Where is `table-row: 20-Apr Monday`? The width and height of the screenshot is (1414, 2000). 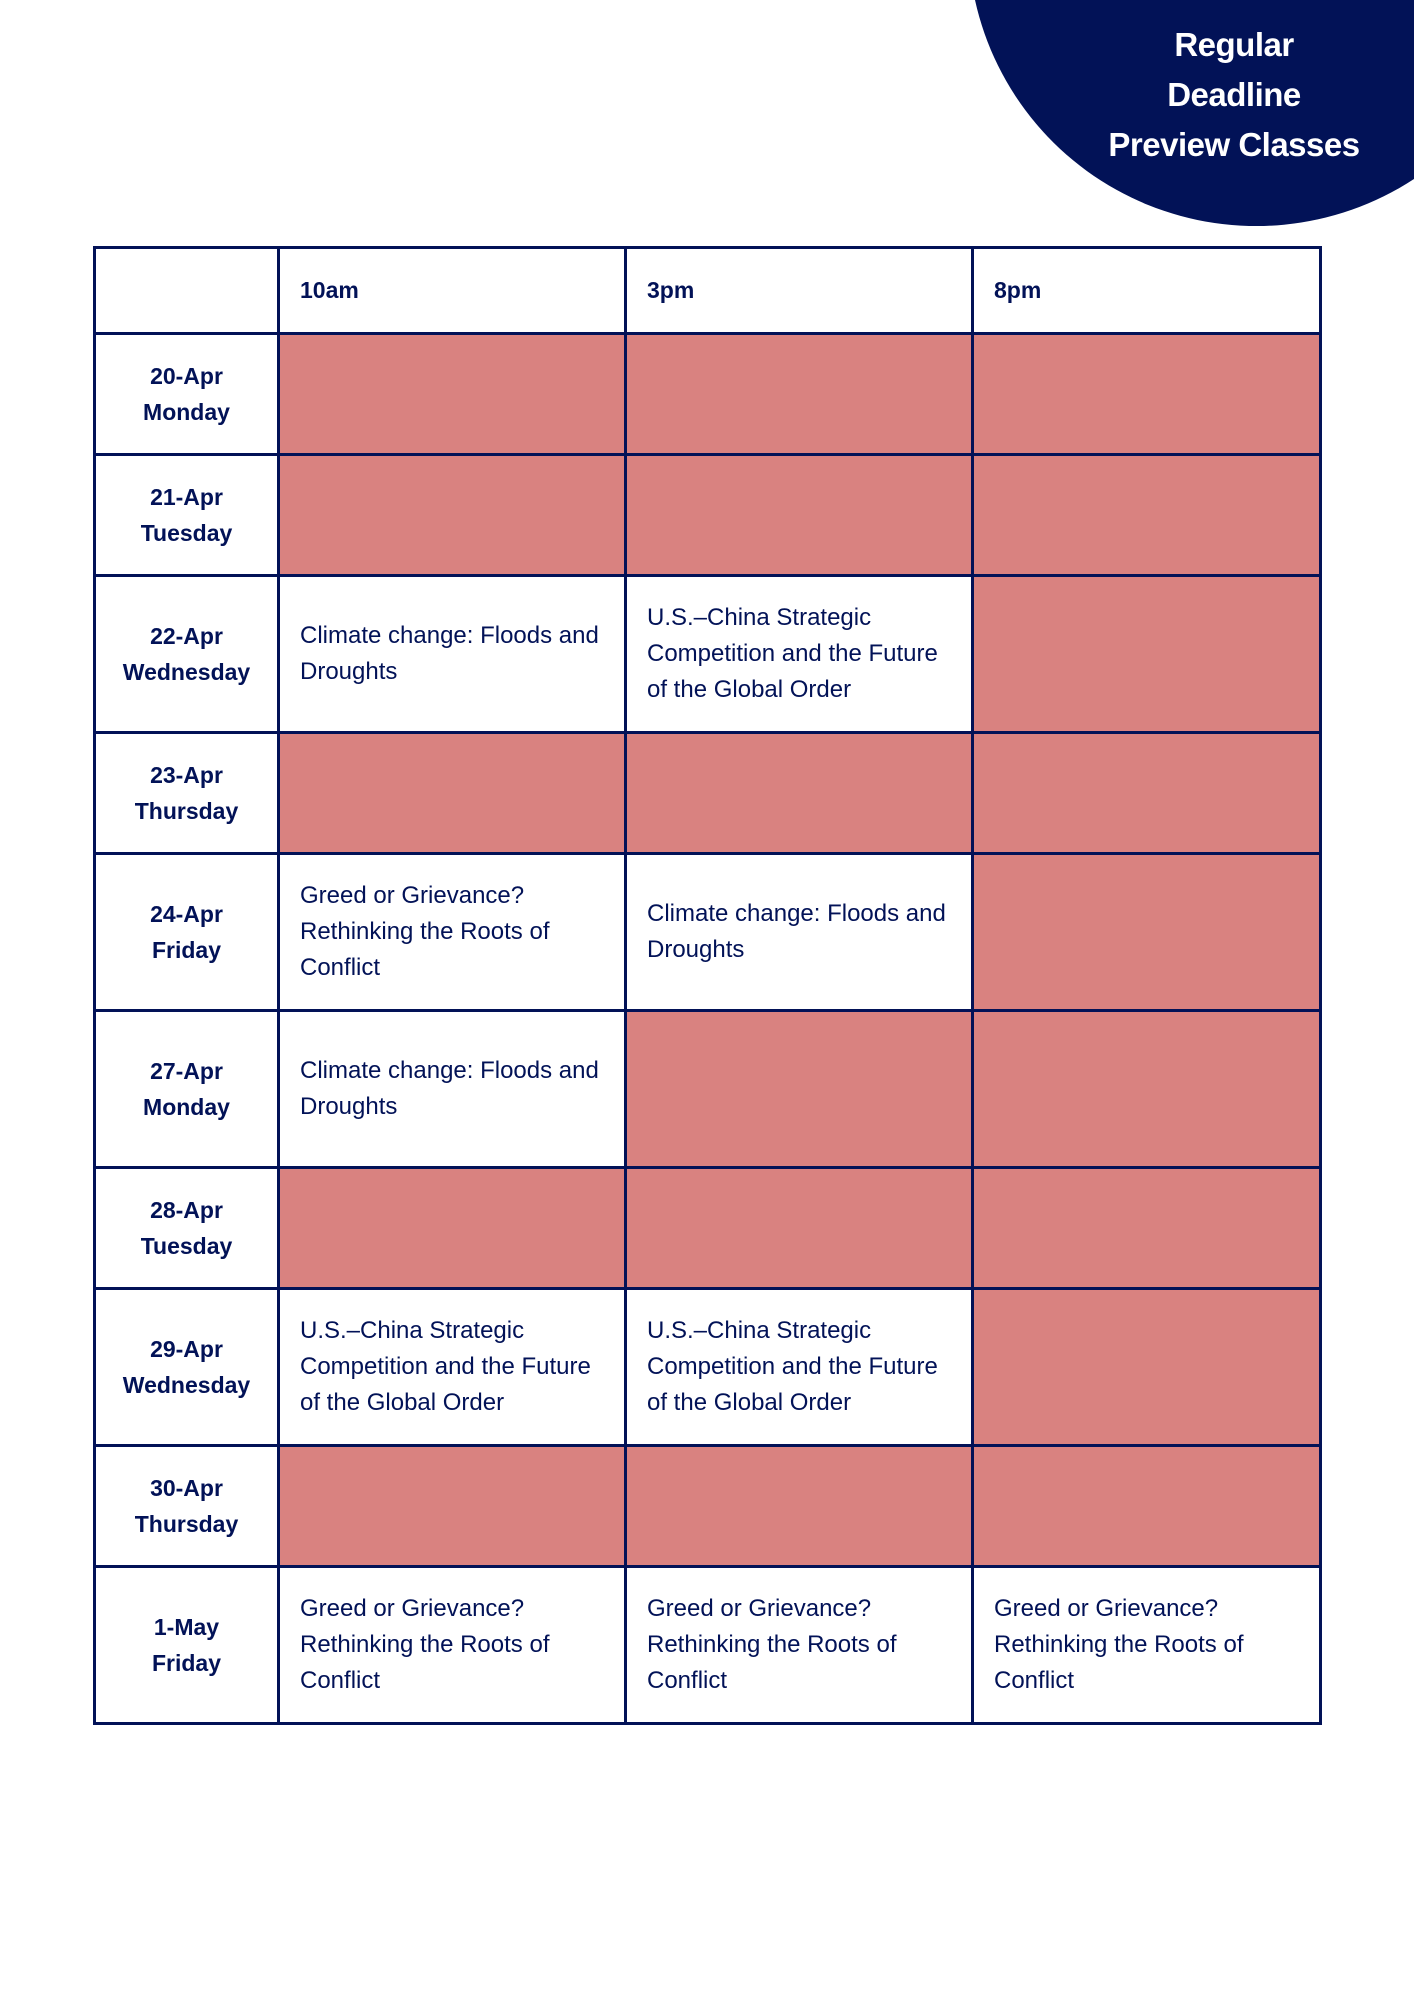 table-row: 20-Apr Monday is located at coordinates (707, 394).